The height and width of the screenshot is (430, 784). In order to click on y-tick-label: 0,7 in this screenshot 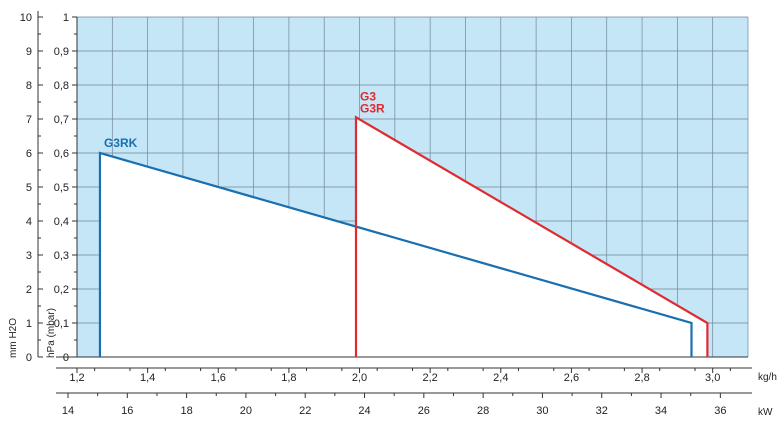, I will do `click(61, 120)`.